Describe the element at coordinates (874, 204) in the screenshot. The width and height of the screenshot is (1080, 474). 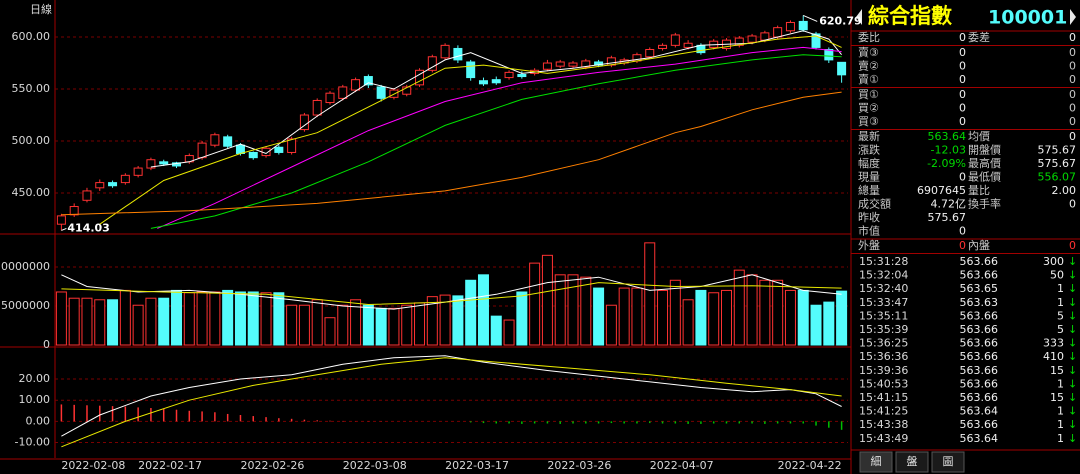
I see `field-label: 成交額` at that location.